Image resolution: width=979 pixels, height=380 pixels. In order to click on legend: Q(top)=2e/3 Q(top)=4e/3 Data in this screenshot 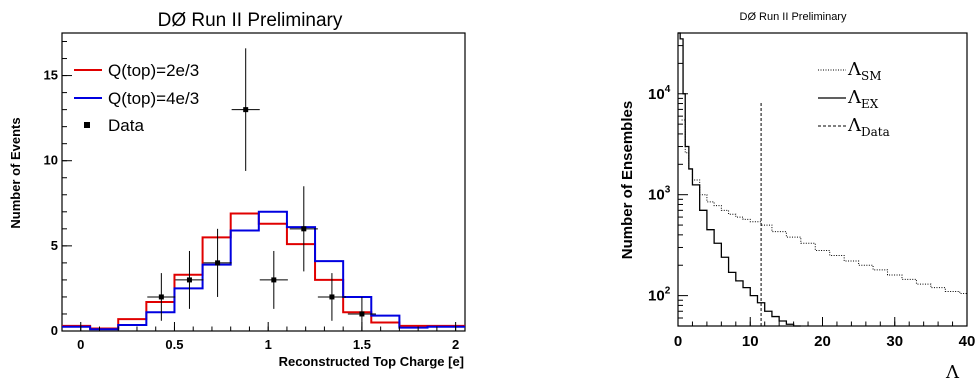, I will do `click(136, 98)`.